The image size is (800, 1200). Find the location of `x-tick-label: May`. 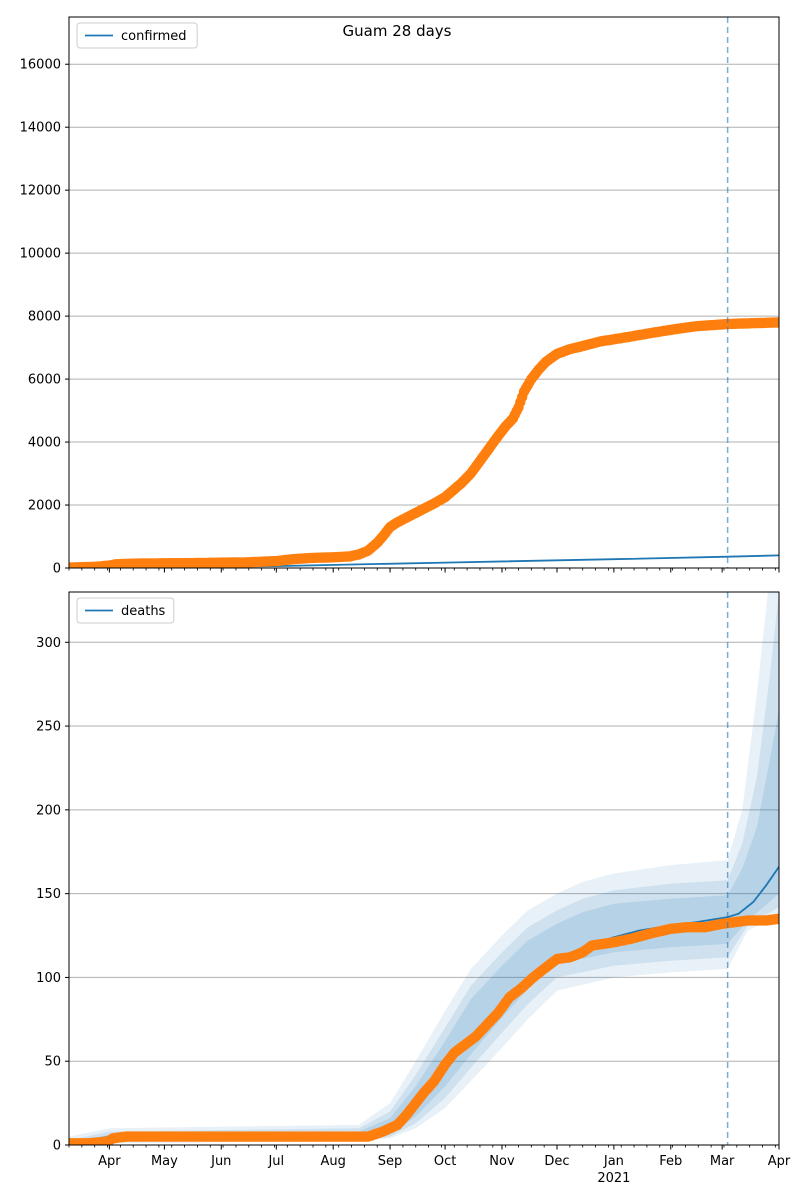

x-tick-label: May is located at coordinates (164, 1161).